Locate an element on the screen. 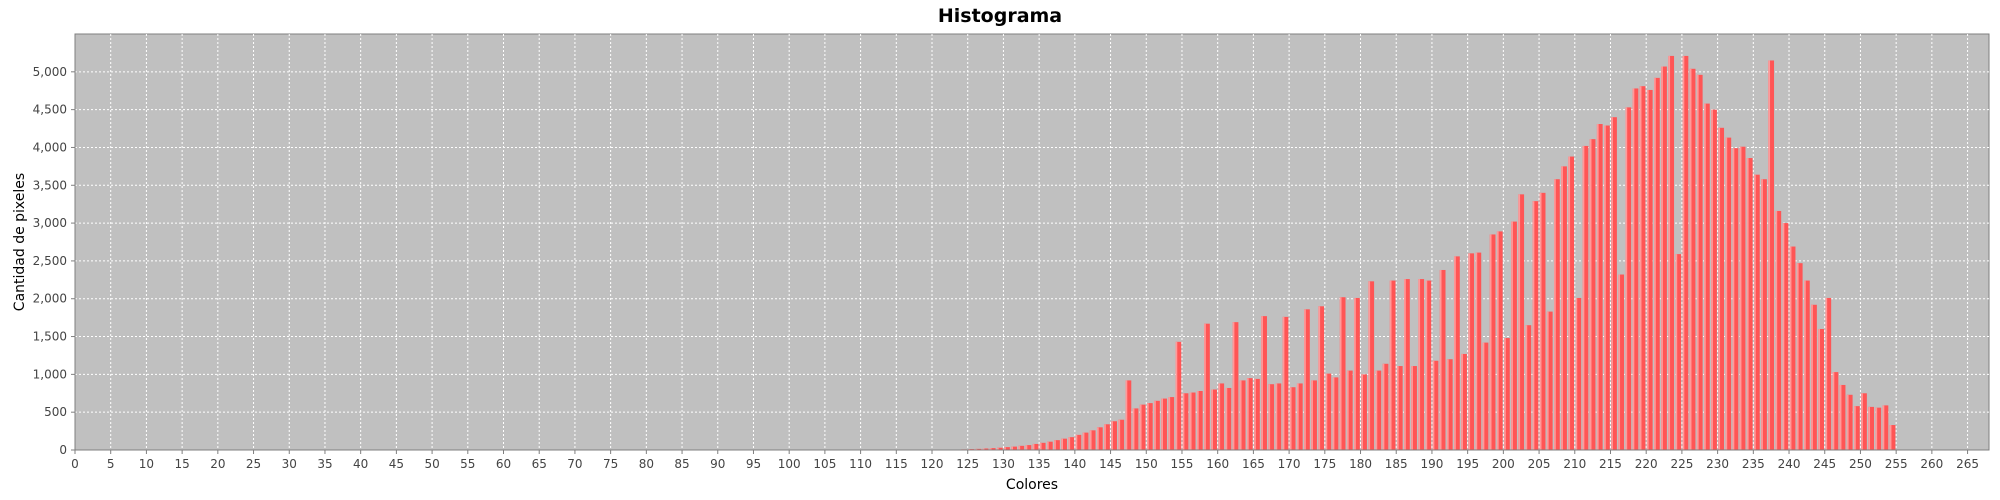 Image resolution: width=2000 pixels, height=500 pixels. x-tick-label: 65 is located at coordinates (539, 464).